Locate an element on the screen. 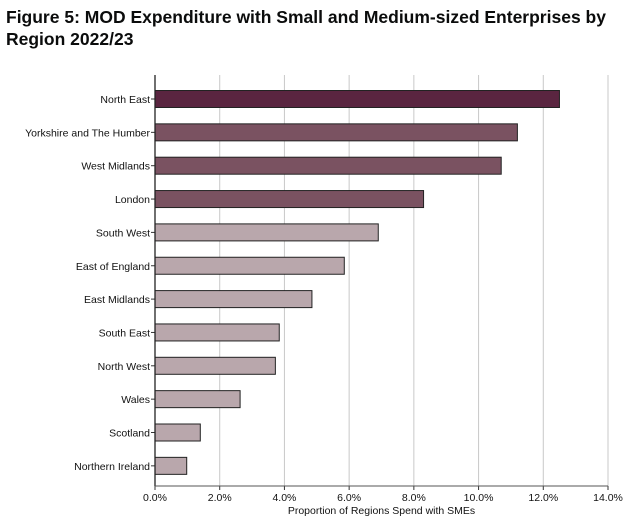 This screenshot has height=522, width=640. y-tick-label: West Midlands is located at coordinates (115, 167).